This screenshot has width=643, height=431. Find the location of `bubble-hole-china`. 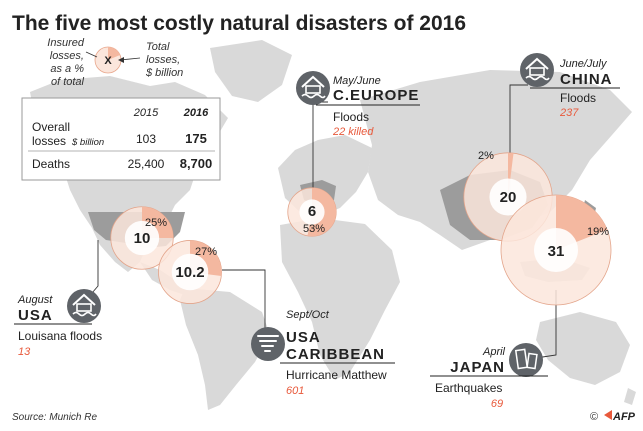

bubble-hole-china is located at coordinates (508, 197).